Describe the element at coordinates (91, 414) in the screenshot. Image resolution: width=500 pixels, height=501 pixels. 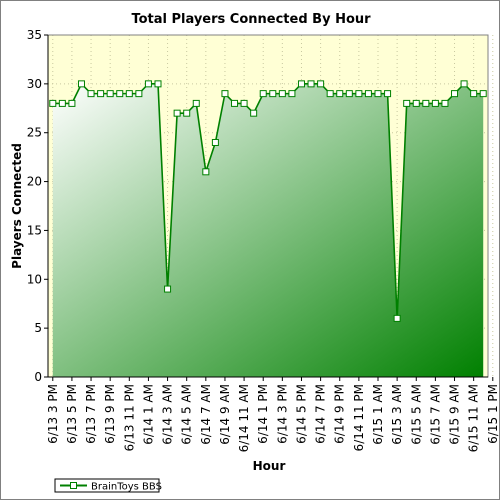
I see `x-tick-label: 6/13 7 PM` at that location.